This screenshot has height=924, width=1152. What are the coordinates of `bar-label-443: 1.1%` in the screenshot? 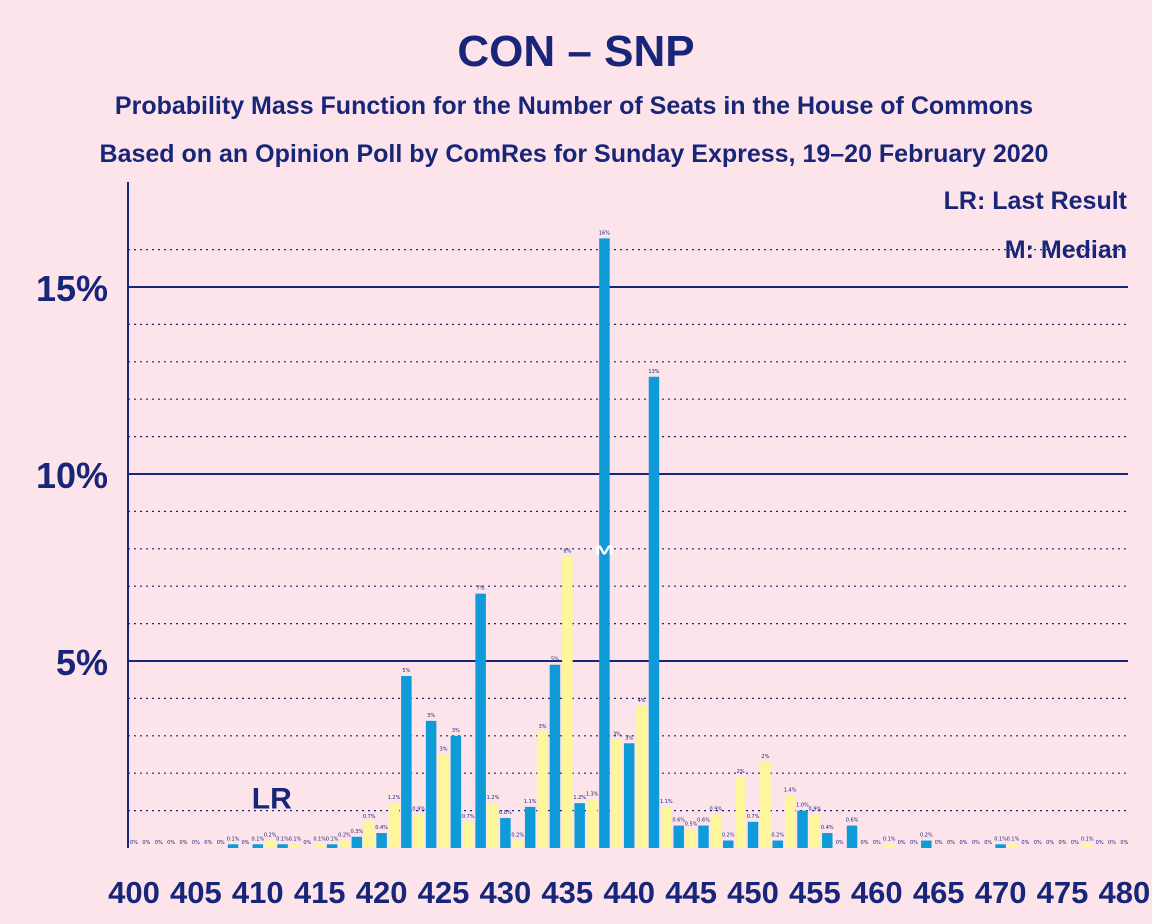 It's located at (666, 802).